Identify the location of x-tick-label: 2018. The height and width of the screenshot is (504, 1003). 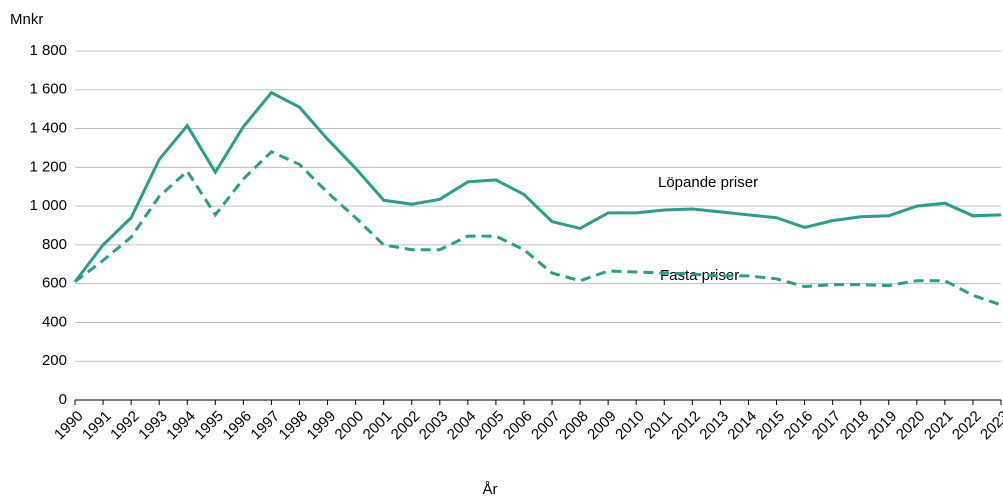
(855, 426).